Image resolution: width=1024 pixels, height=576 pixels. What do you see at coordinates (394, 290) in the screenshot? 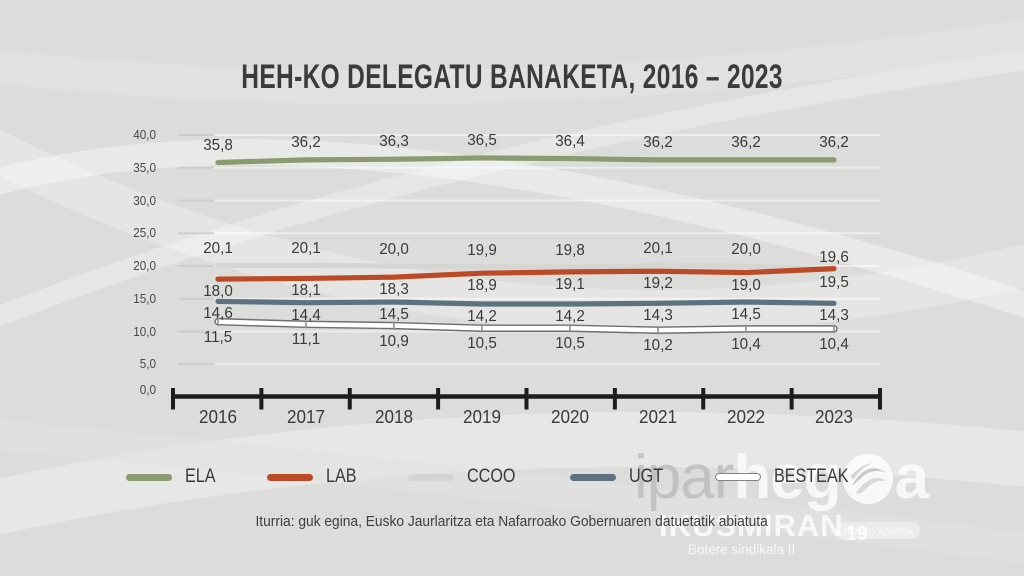
I see `value-label-lab-2018: 18,3` at bounding box center [394, 290].